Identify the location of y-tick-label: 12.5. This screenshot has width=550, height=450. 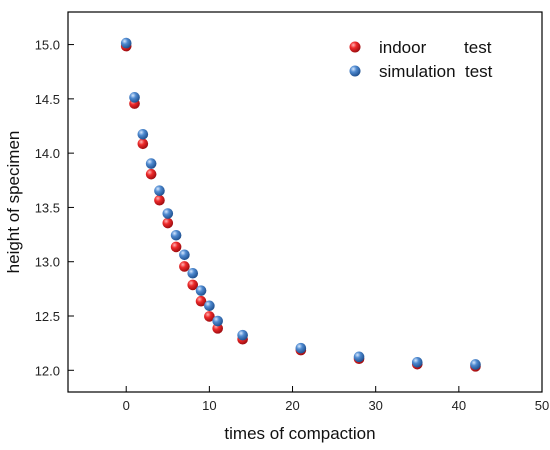
(47, 316).